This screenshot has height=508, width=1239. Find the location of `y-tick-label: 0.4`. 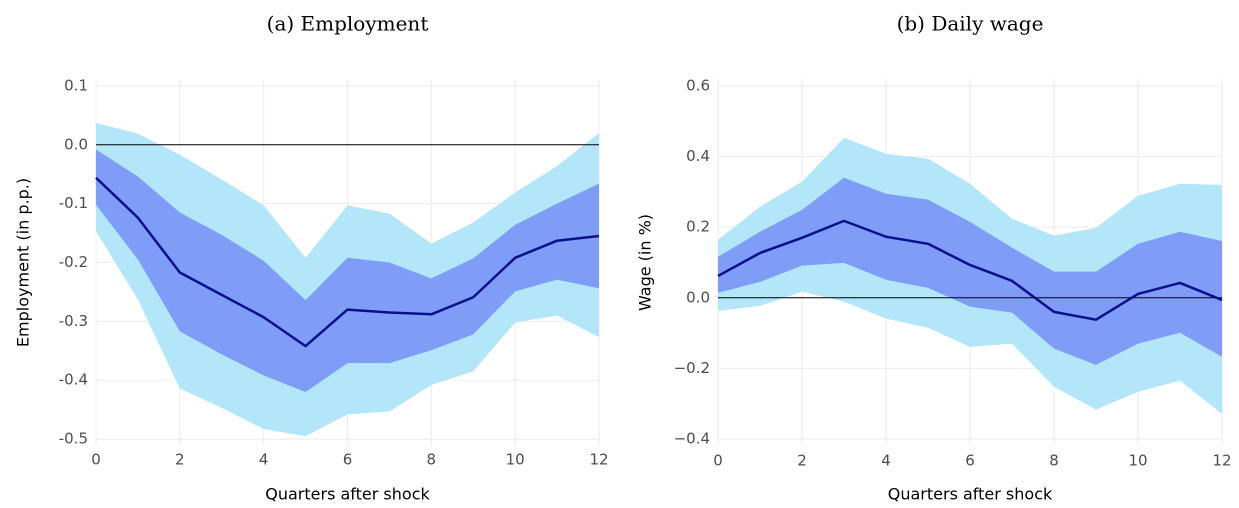

y-tick-label: 0.4 is located at coordinates (698, 156).